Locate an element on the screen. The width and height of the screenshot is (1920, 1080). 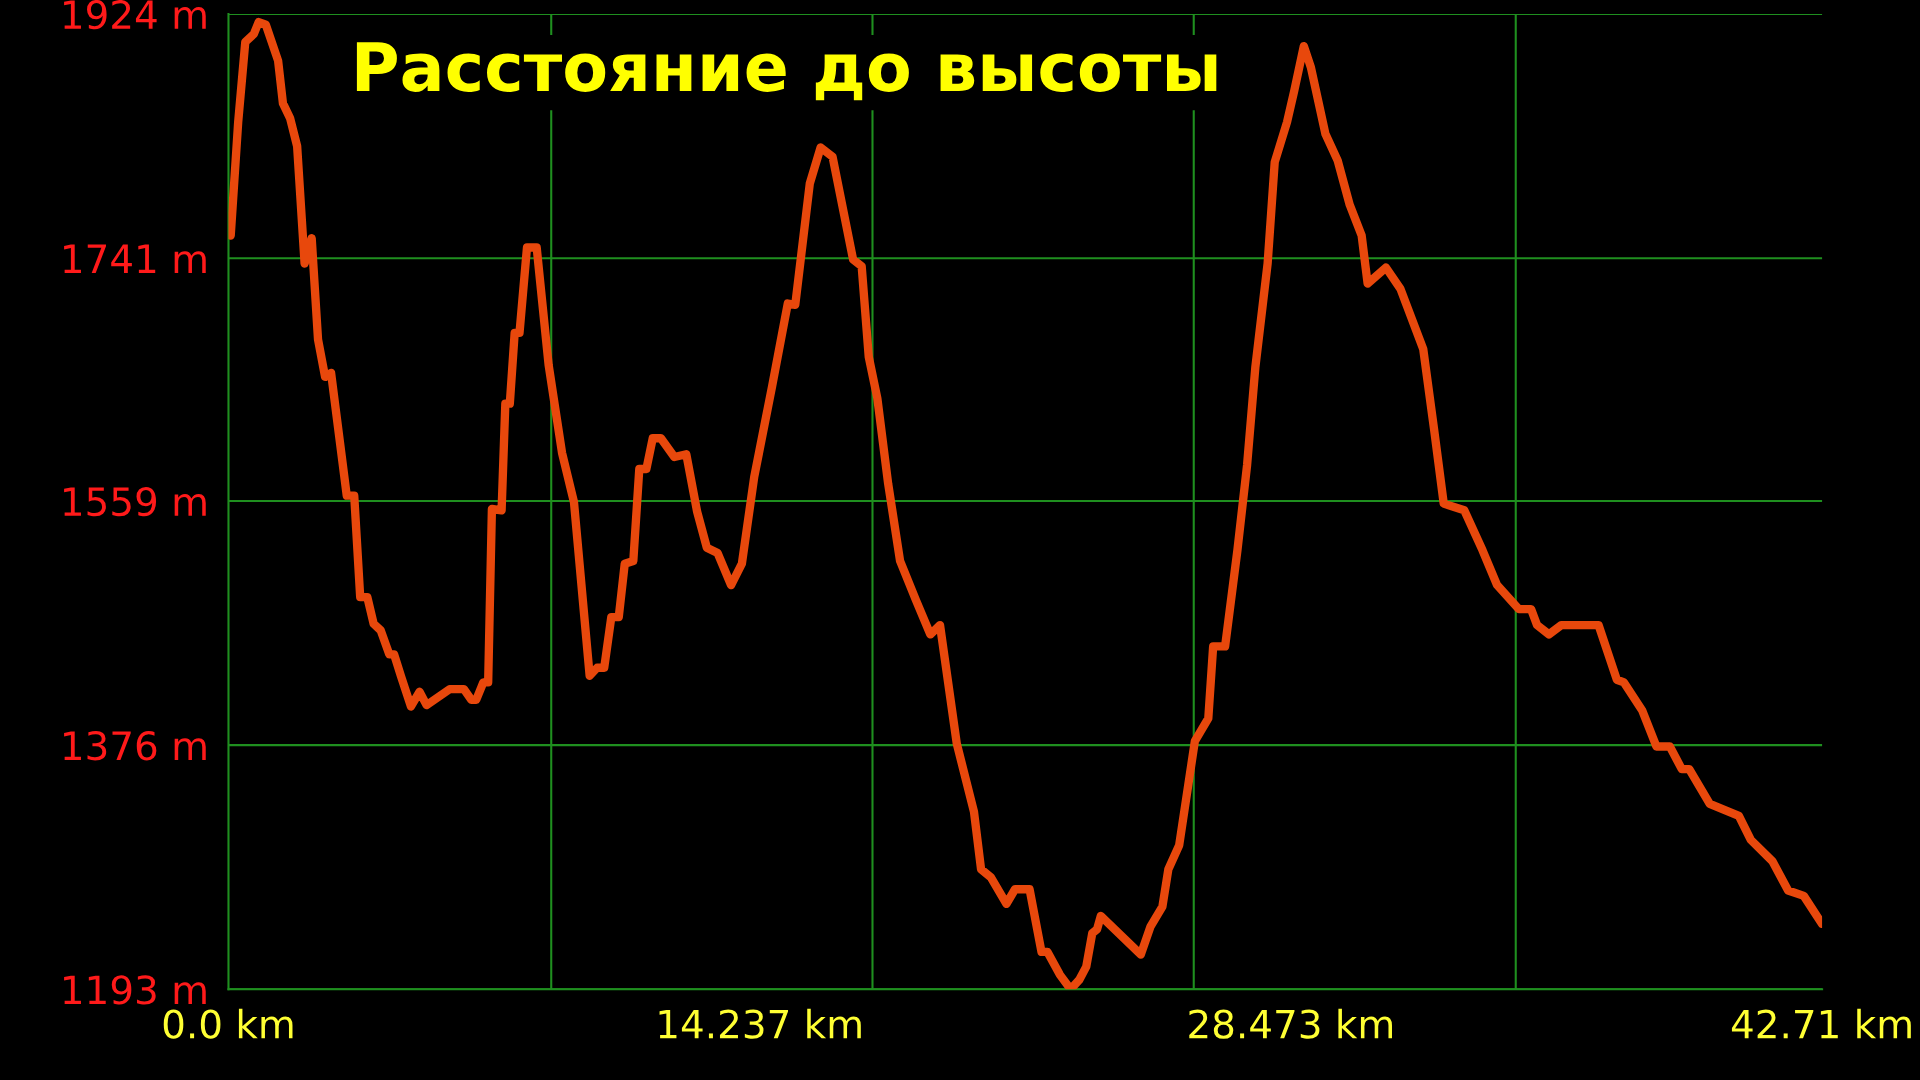
chart-title: Расстояние до высоты is located at coordinates (786, 71).